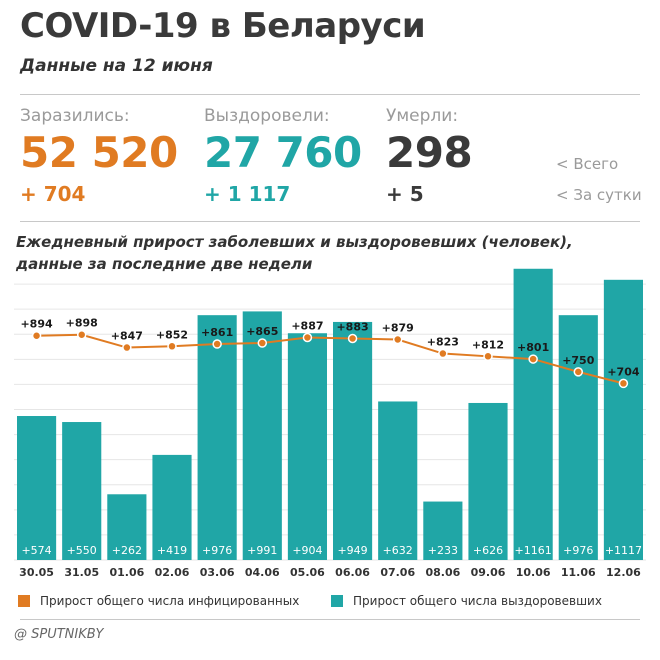 This screenshot has width=660, height=660. Describe the element at coordinates (488, 344) in the screenshot. I see `line-value-label: +812` at that location.